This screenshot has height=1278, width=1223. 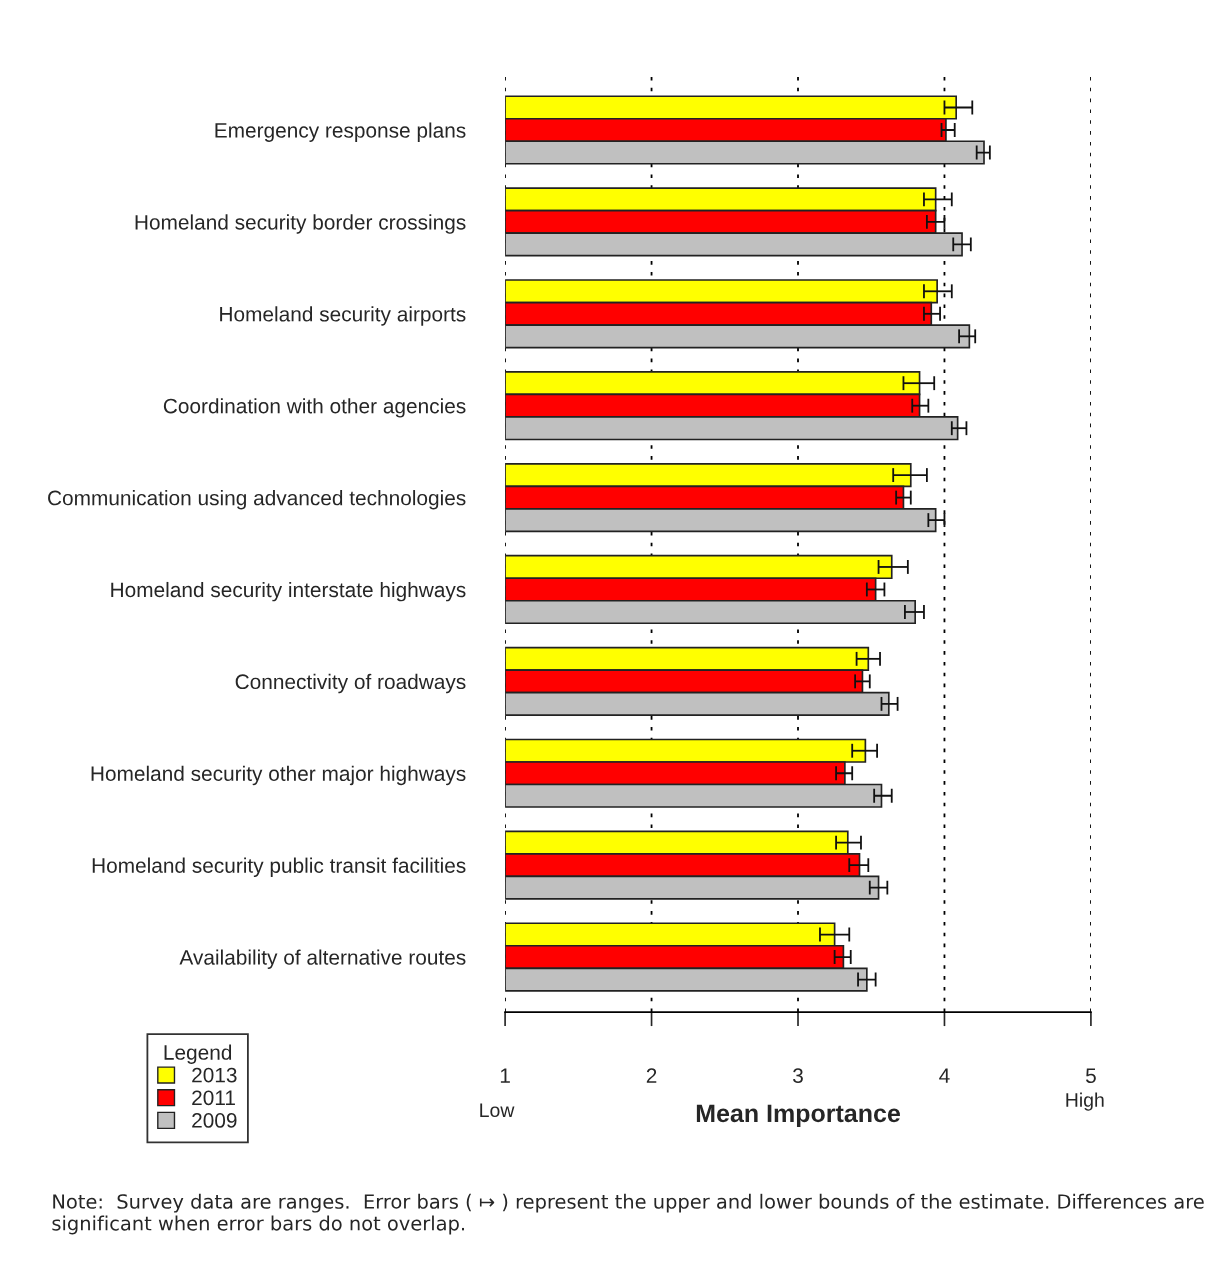 What do you see at coordinates (322, 959) in the screenshot?
I see `y-tick-label: Availability of alternative routes` at bounding box center [322, 959].